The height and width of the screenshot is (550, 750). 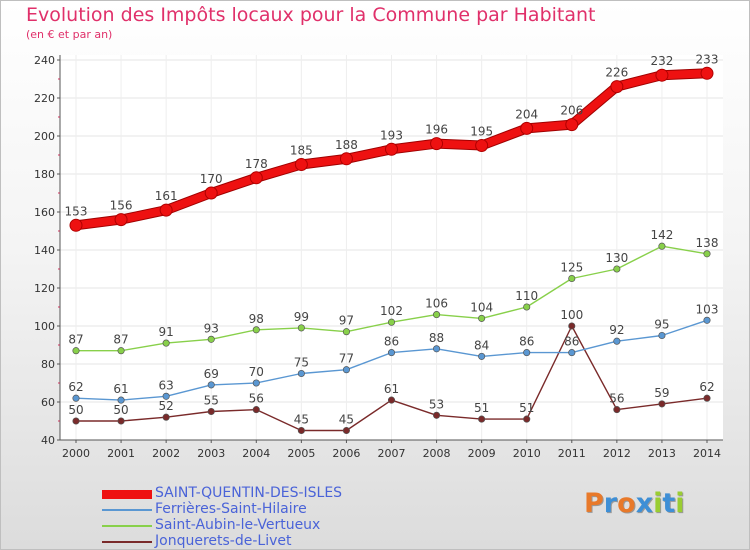 What do you see at coordinates (44, 212) in the screenshot?
I see `y-tick-label: 160` at bounding box center [44, 212].